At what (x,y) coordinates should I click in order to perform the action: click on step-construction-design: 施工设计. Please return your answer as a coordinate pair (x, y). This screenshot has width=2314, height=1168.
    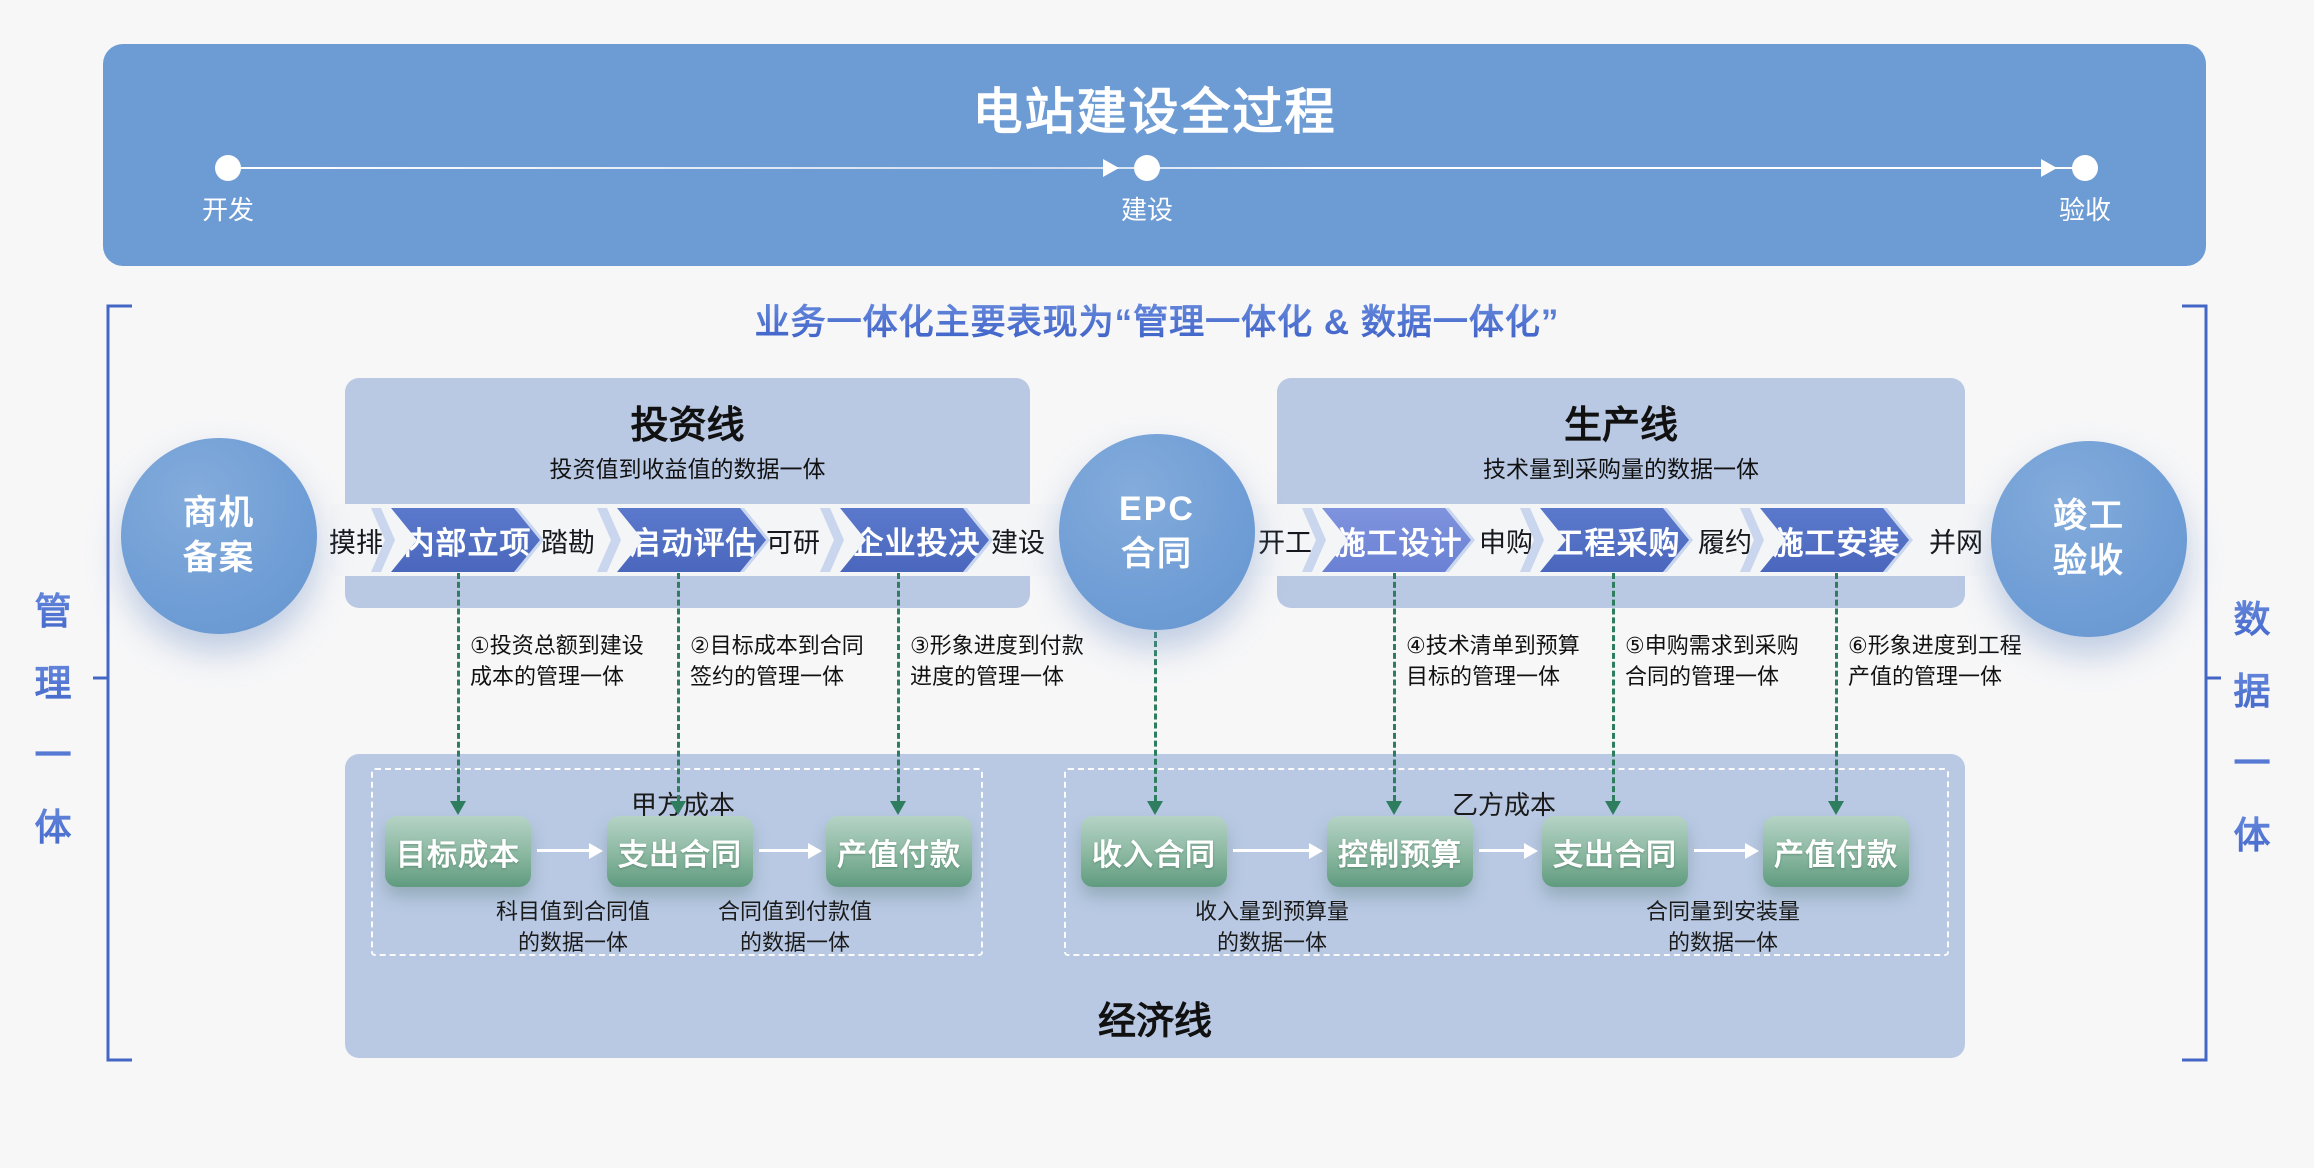
    Looking at the image, I should click on (1394, 540).